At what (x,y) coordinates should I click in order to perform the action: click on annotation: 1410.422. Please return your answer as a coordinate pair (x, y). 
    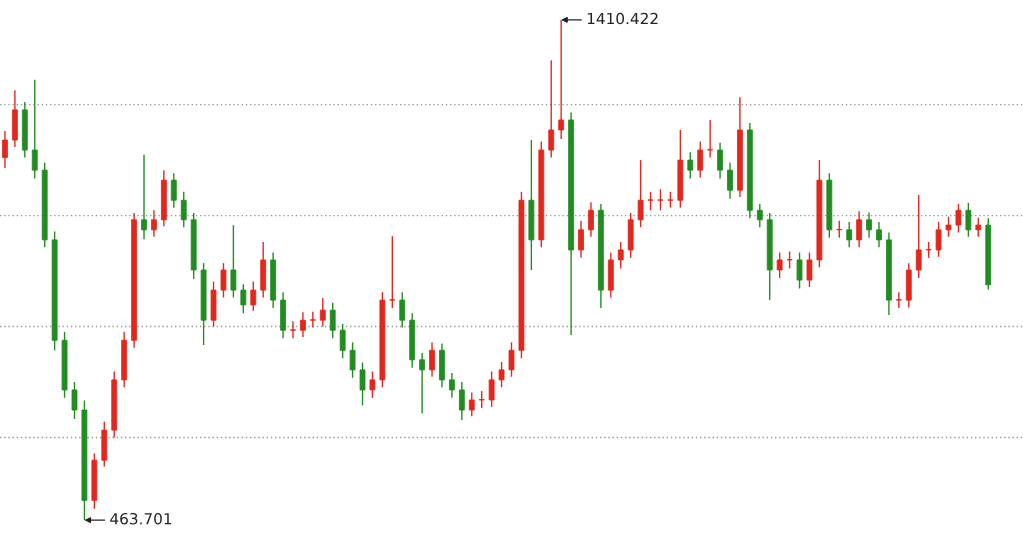
    Looking at the image, I should click on (622, 18).